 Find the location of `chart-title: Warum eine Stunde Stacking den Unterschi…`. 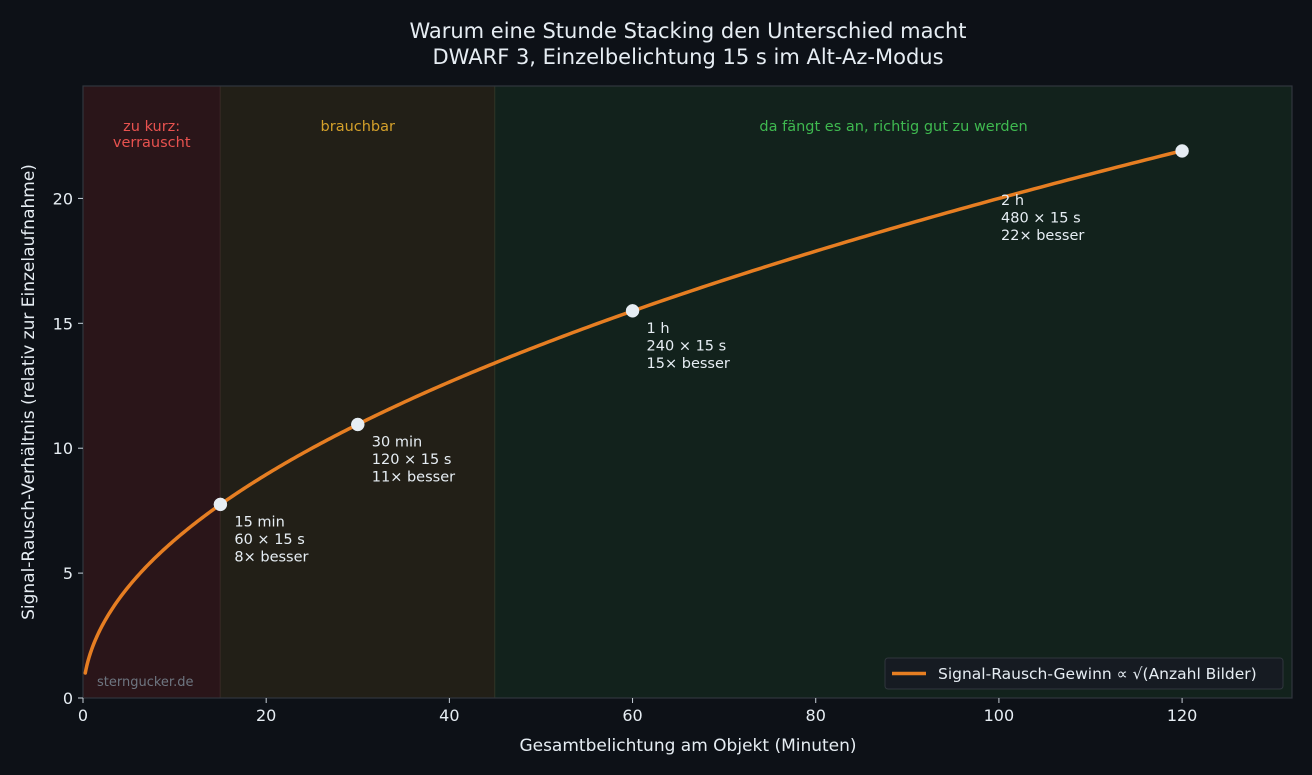

chart-title: Warum eine Stunde Stacking den Unterschi… is located at coordinates (687, 31).